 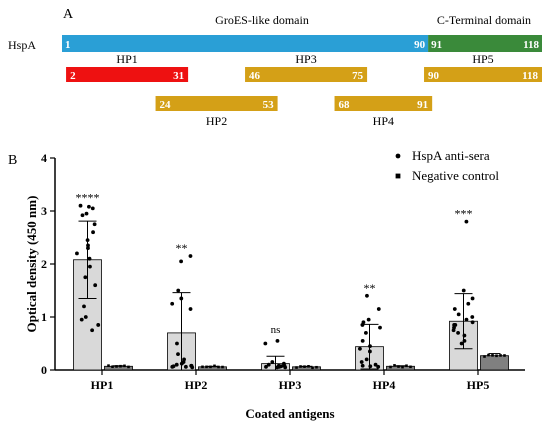 What do you see at coordinates (68, 45) in the screenshot?
I see `segment-groes-start: 1` at bounding box center [68, 45].